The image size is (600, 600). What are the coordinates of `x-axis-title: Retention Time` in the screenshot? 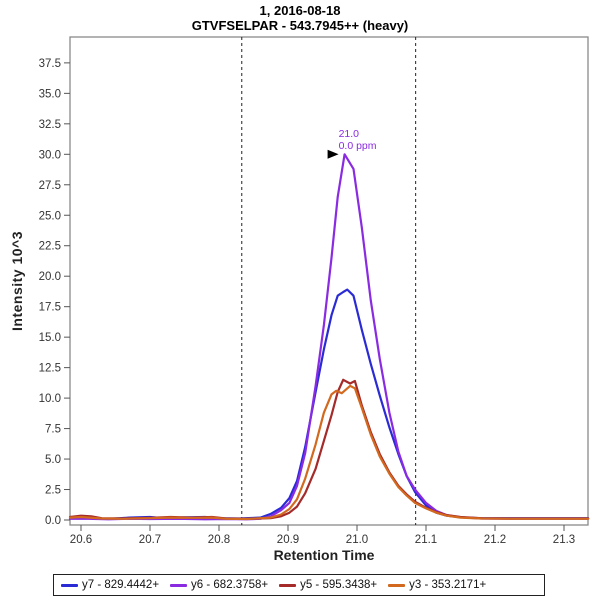 It's located at (324, 555).